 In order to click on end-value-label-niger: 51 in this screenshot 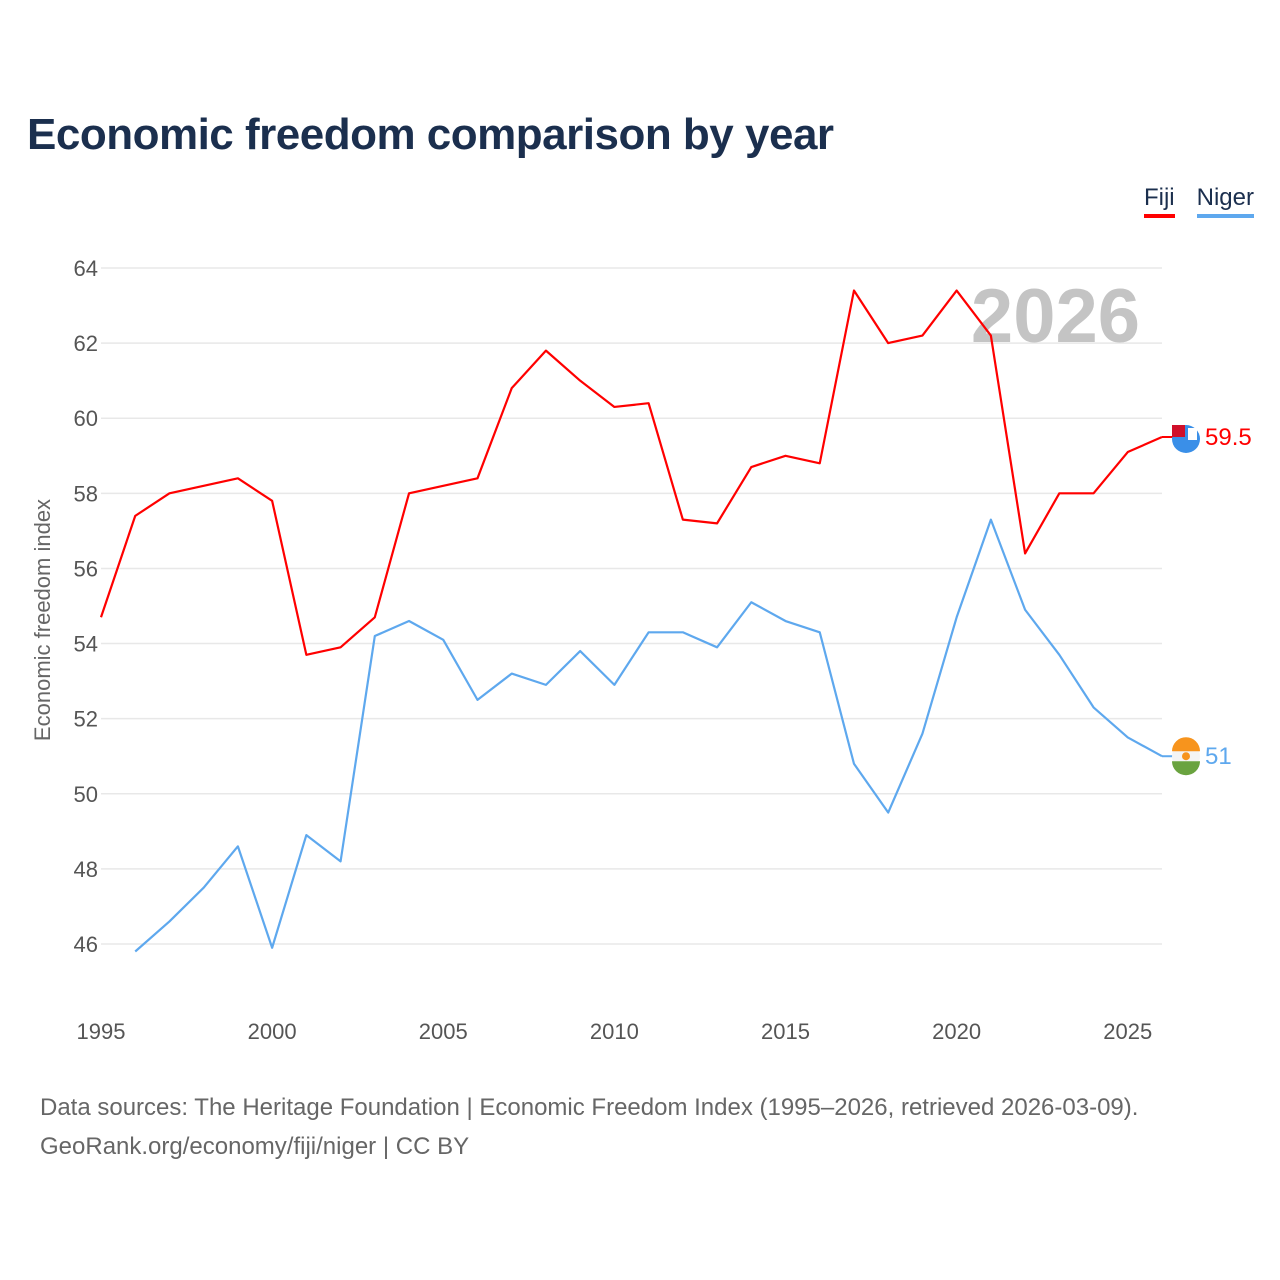, I will do `click(1218, 756)`.